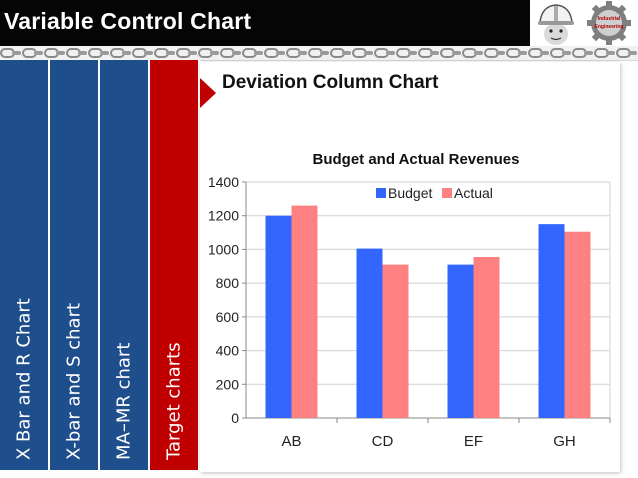  Describe the element at coordinates (577, 324) in the screenshot. I see `bar-actual-gh` at that location.